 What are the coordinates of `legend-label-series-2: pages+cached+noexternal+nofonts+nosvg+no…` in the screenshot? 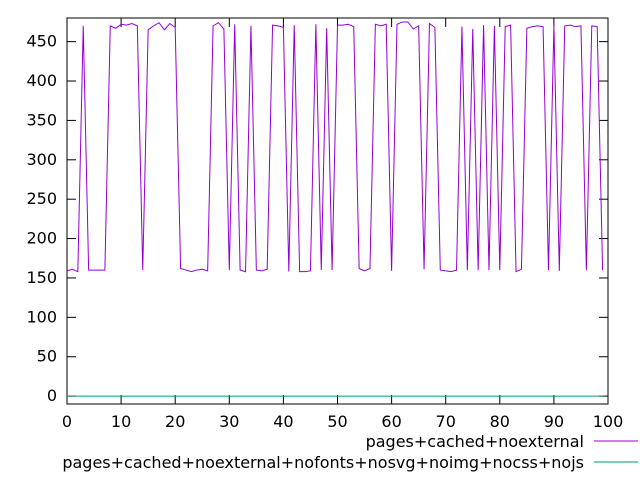 It's located at (323, 462).